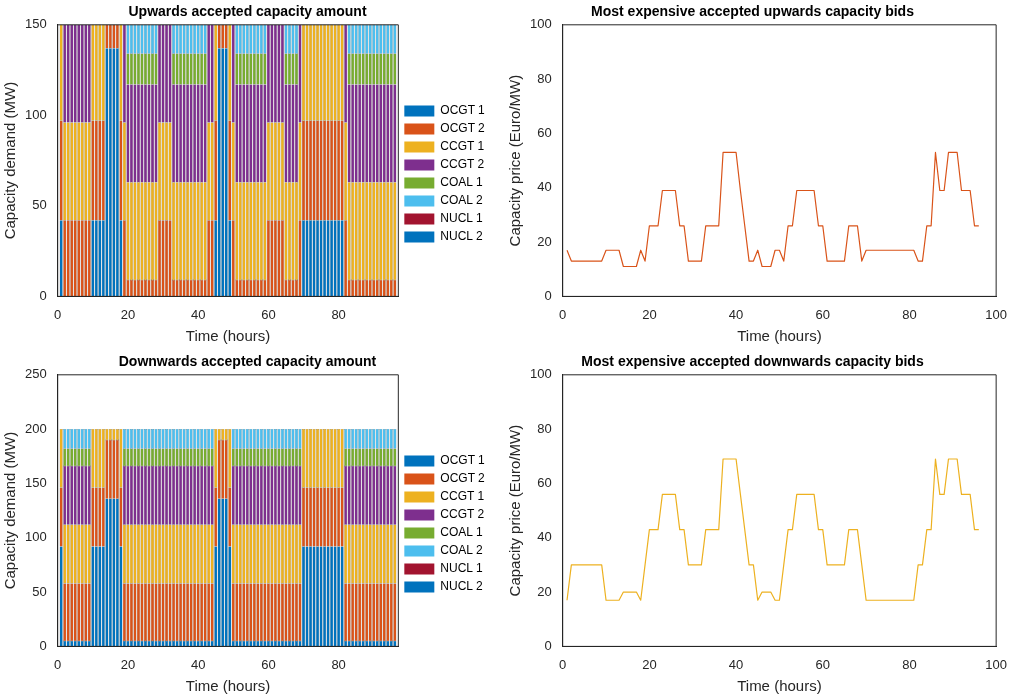 The image size is (1011, 700). What do you see at coordinates (753, 11) in the screenshot?
I see `chart-title: Most expensive accepted upwards capacity bids` at bounding box center [753, 11].